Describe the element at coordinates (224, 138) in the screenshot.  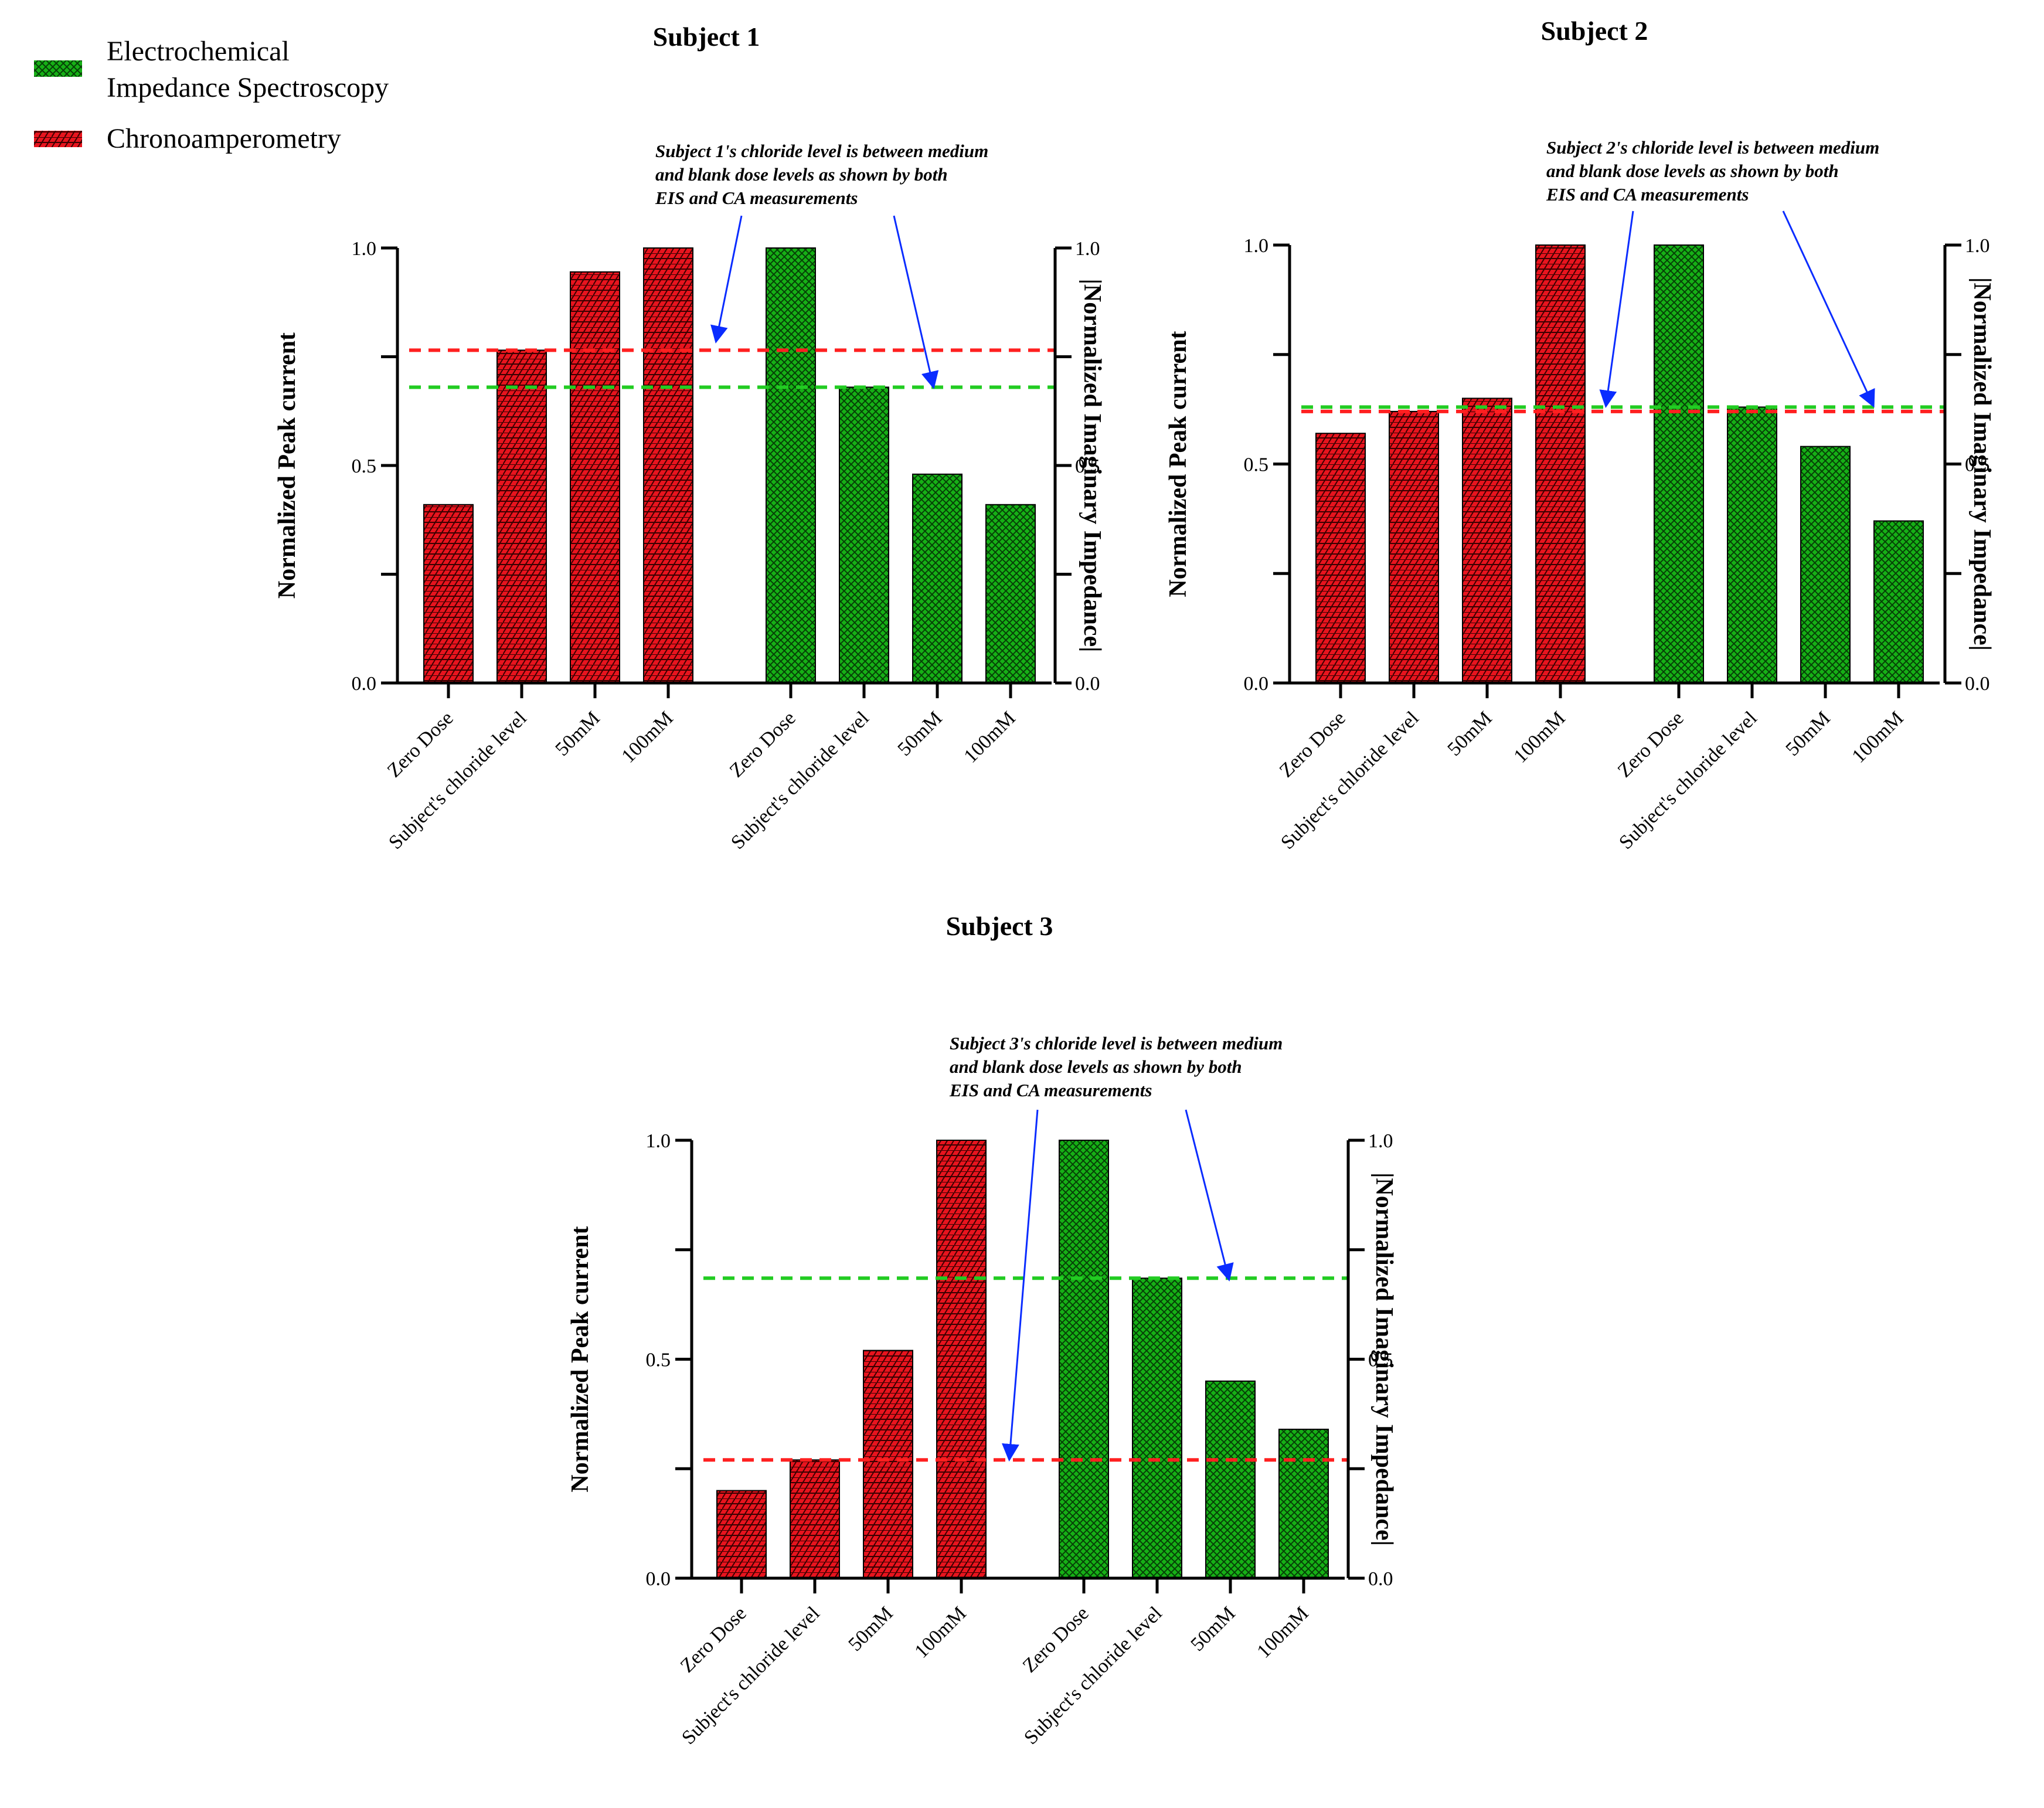
I see `legend-label-ca: Chronoamperometry` at that location.